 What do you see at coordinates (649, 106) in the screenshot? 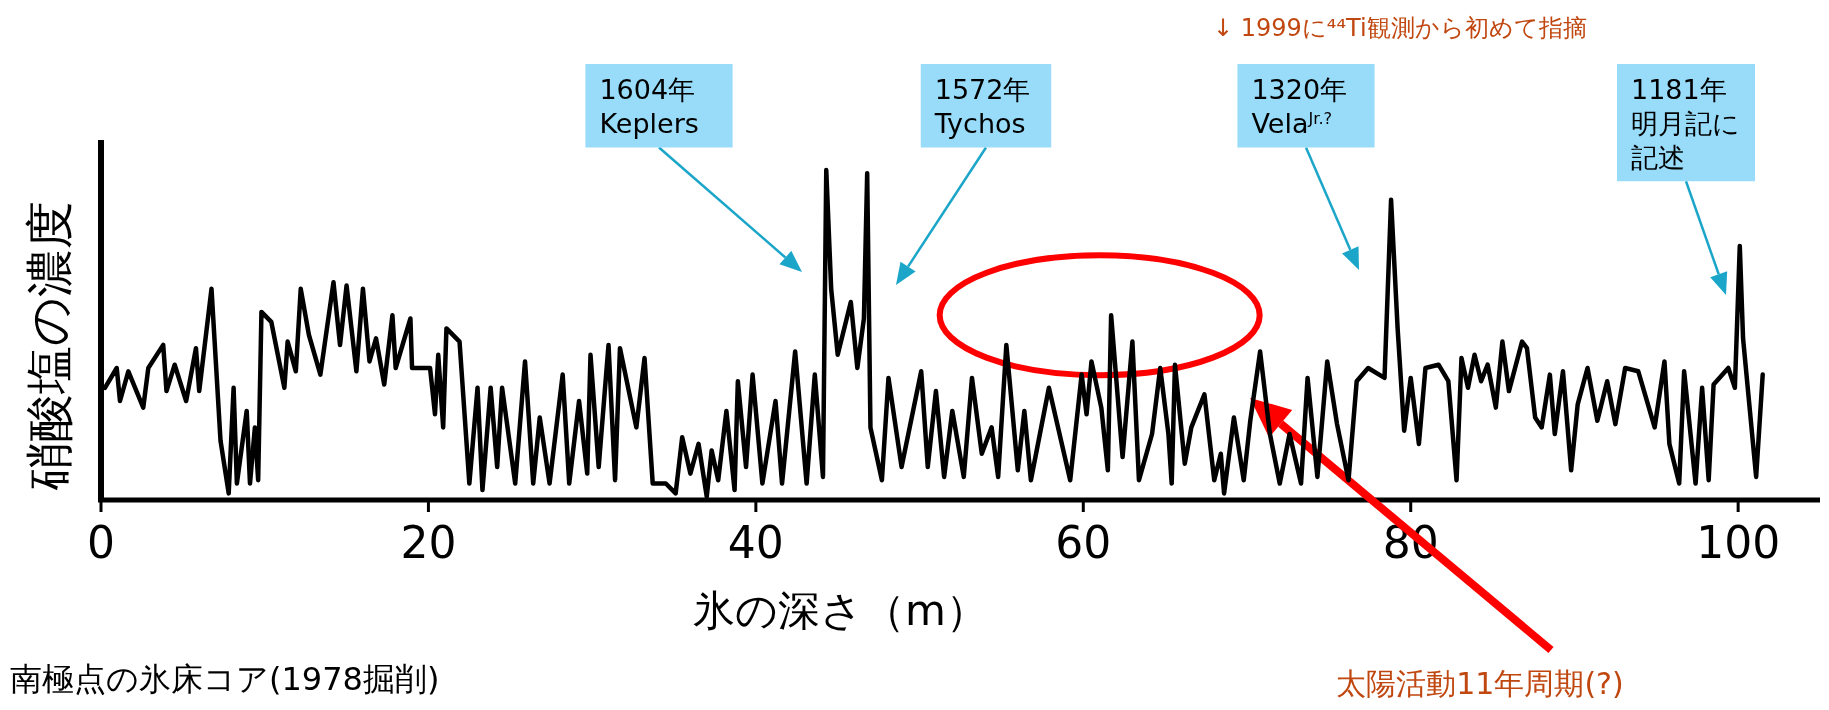
I see `text: 1604年 Keplers` at bounding box center [649, 106].